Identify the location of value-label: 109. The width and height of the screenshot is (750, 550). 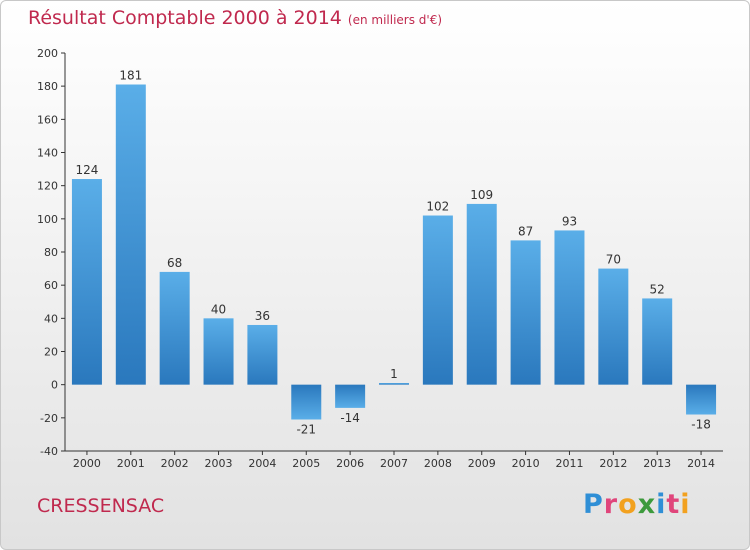
(481, 195).